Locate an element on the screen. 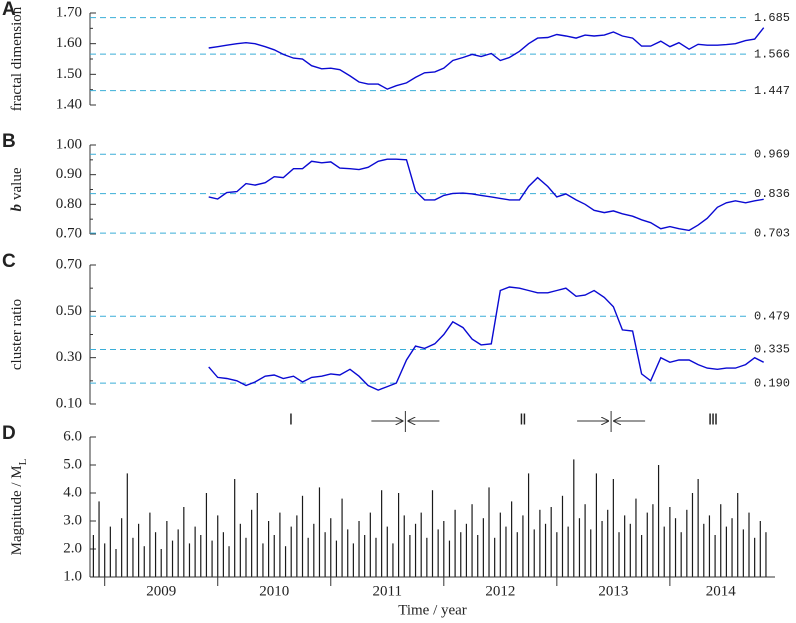 The image size is (796, 623). y-axis-label-text: cluster ratio is located at coordinates (17, 334).